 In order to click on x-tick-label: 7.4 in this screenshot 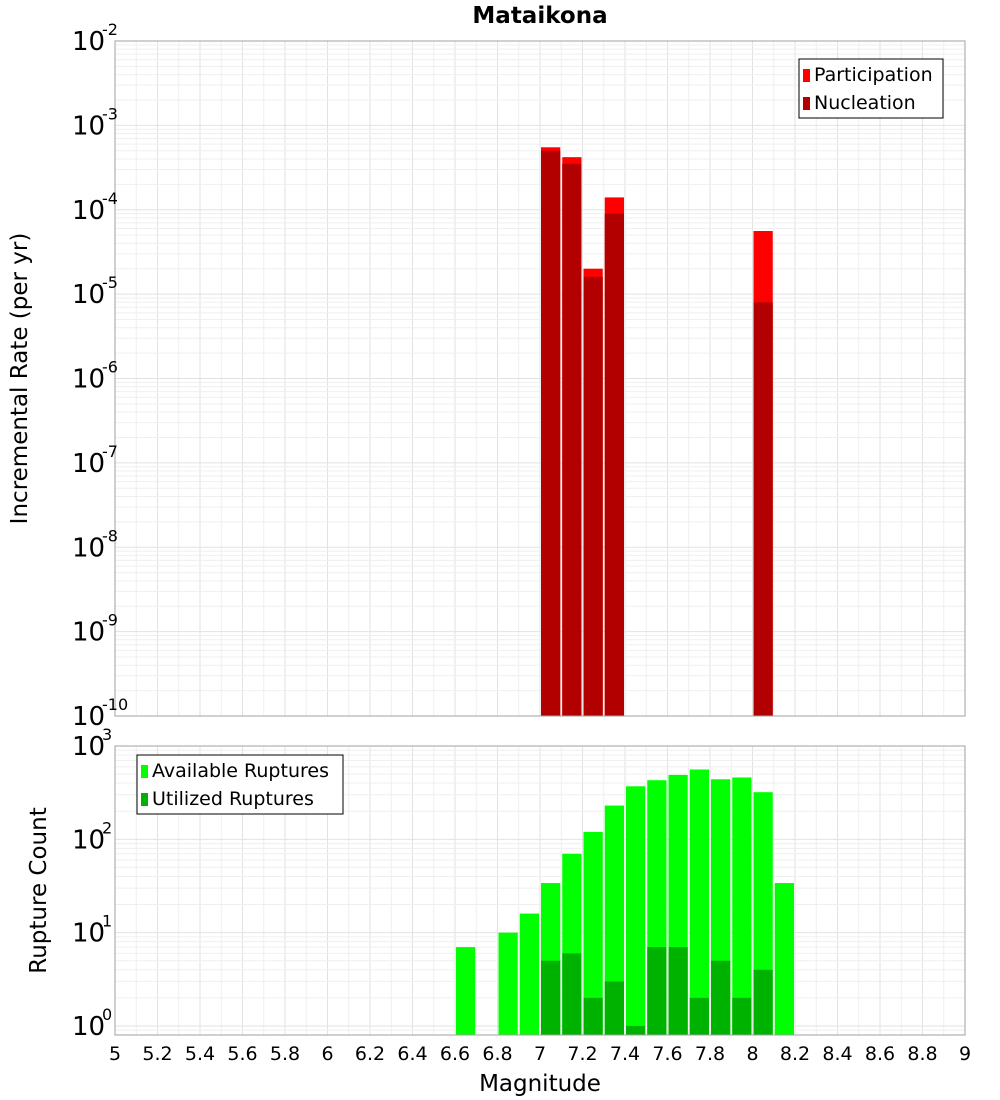, I will do `click(625, 1054)`.